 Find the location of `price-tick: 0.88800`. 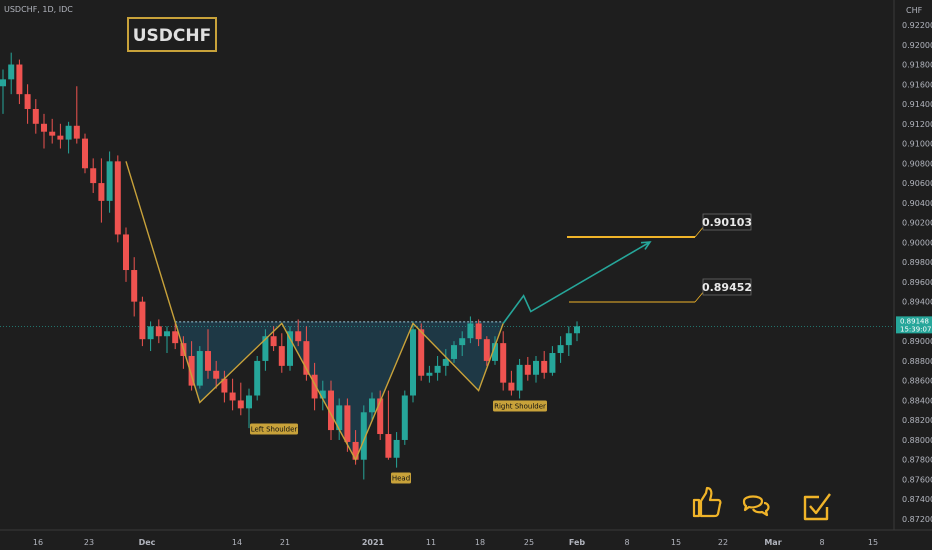

price-tick: 0.88800 is located at coordinates (917, 361).